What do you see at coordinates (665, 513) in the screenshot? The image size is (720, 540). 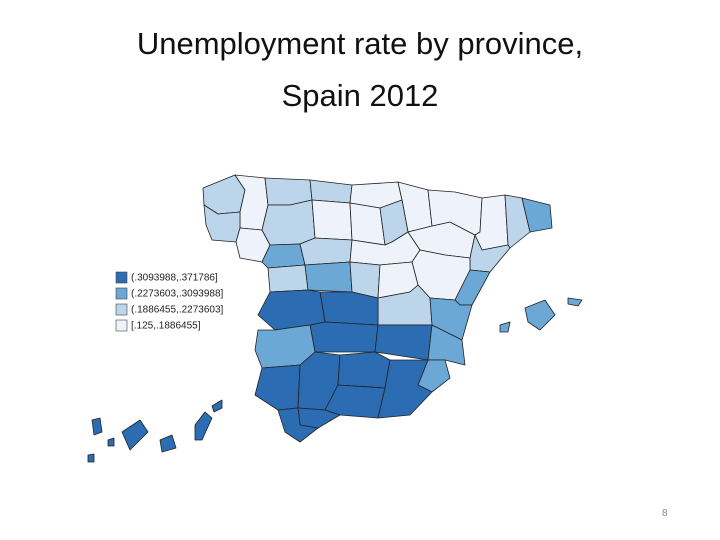 I see `page-number: 8` at bounding box center [665, 513].